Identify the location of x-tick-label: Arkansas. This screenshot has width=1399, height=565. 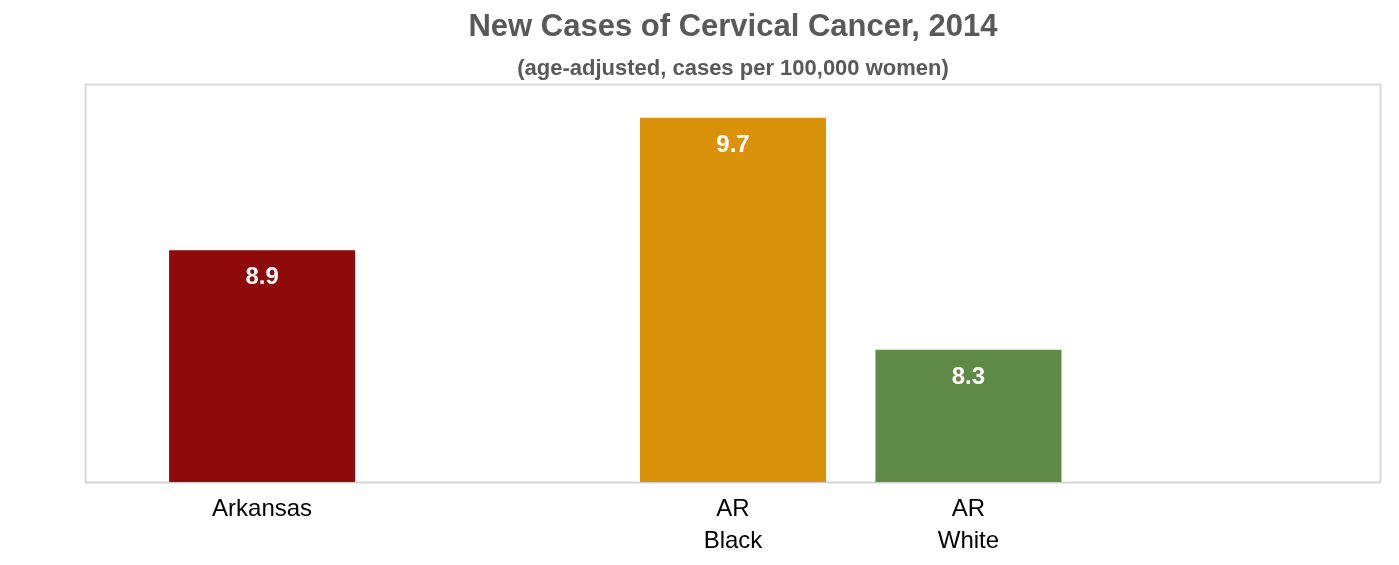
(262, 507).